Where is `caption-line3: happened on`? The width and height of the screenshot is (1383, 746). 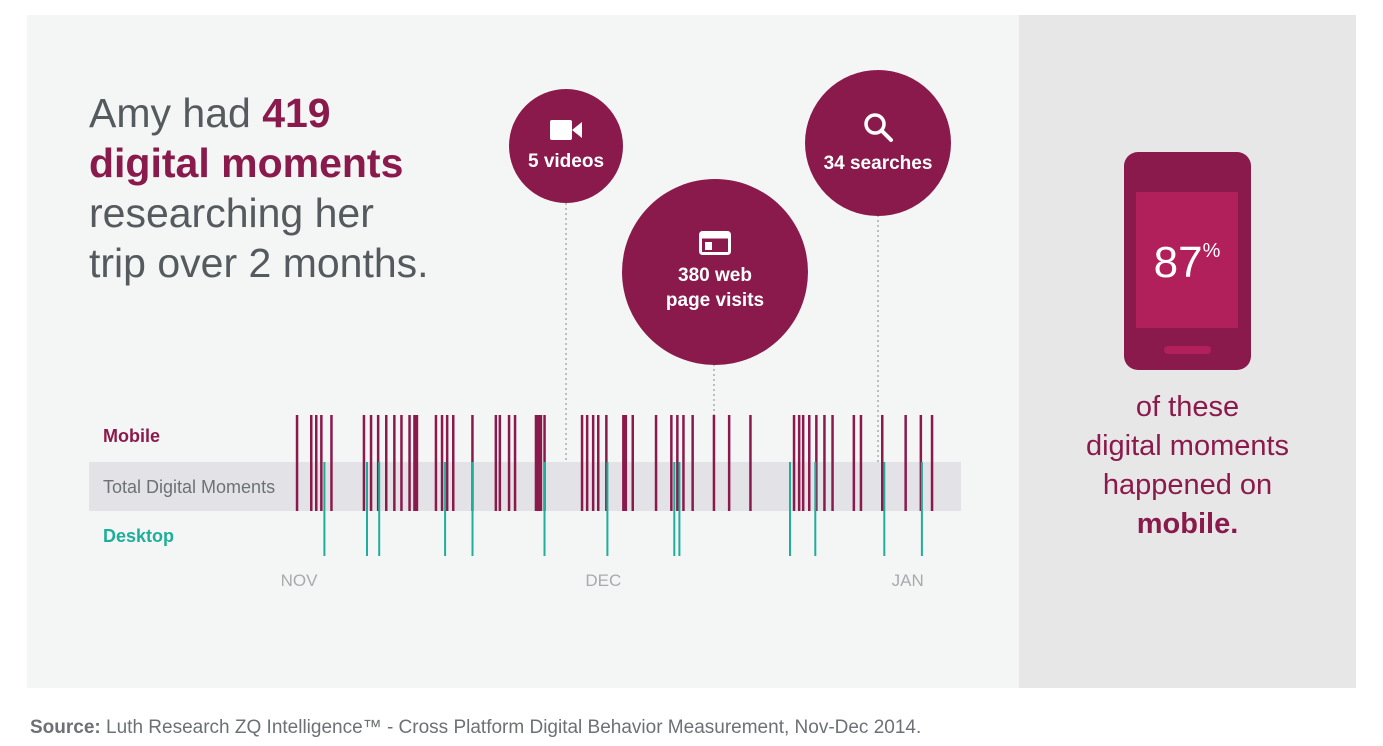
caption-line3: happened on is located at coordinates (1187, 485).